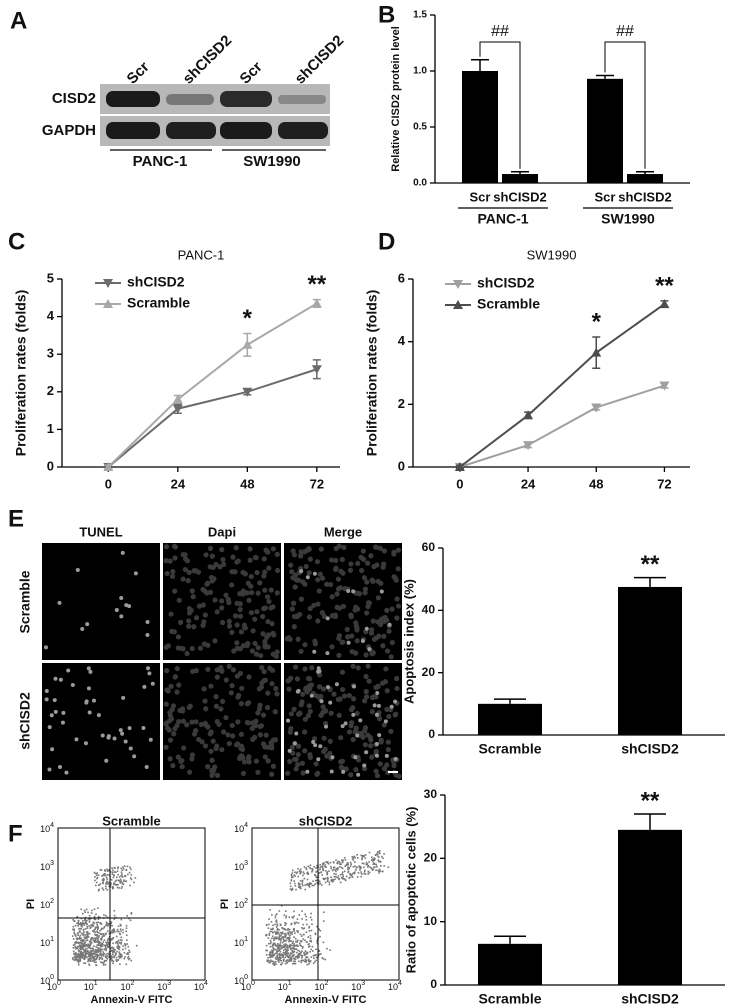 This screenshot has width=739, height=1008. I want to click on x-tick-label: 72, so click(664, 483).